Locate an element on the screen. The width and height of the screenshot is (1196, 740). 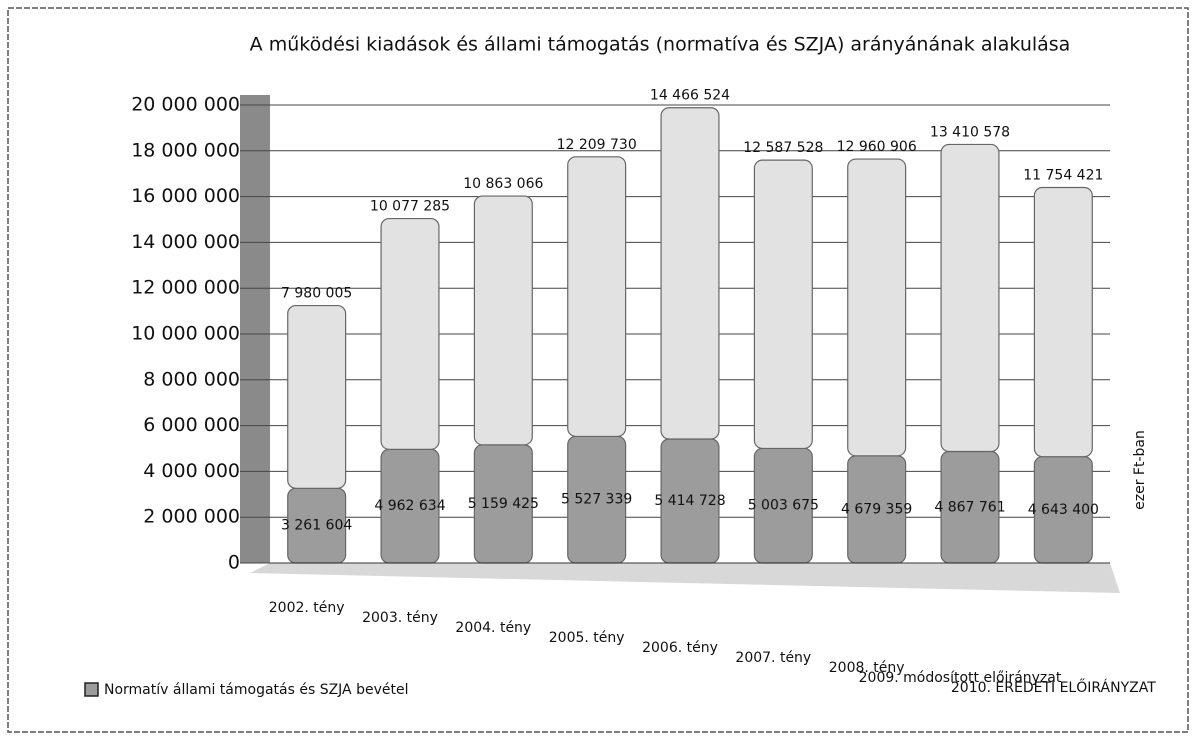
data-label: 12 587 528 is located at coordinates (783, 148).